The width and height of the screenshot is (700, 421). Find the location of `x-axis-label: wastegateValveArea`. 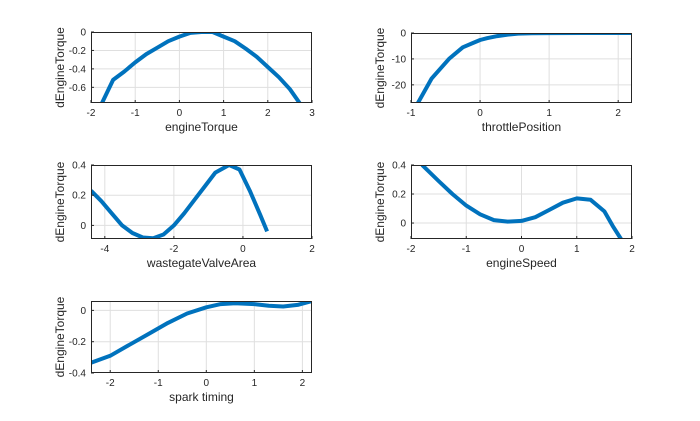

x-axis-label: wastegateValveArea is located at coordinates (201, 263).